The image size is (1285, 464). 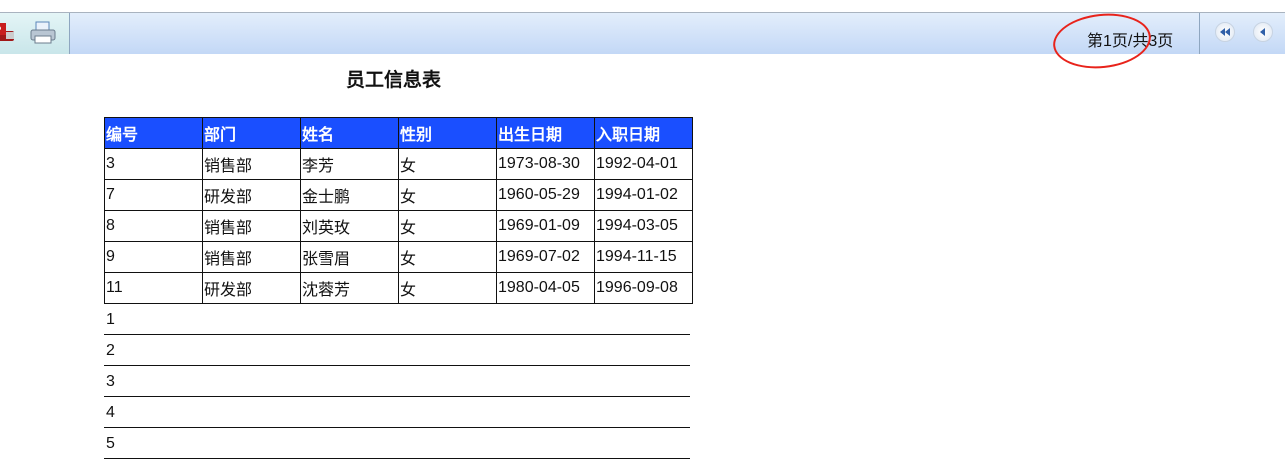 I want to click on table-cell: 11, so click(x=153, y=288).